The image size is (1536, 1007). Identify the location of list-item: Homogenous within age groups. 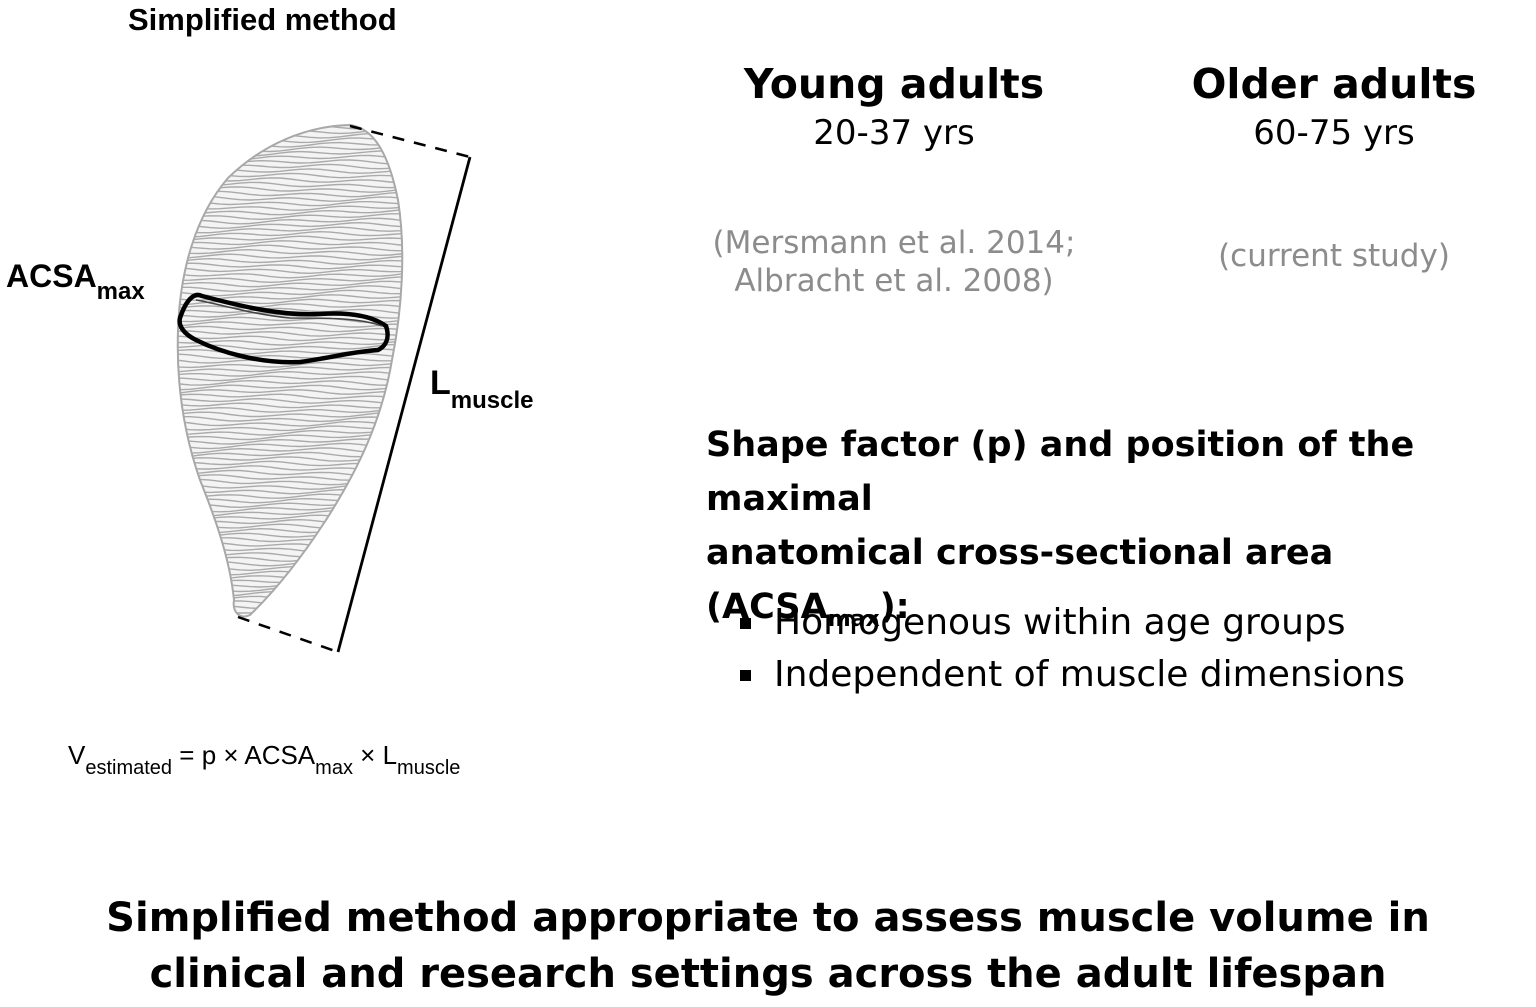
(1072, 623).